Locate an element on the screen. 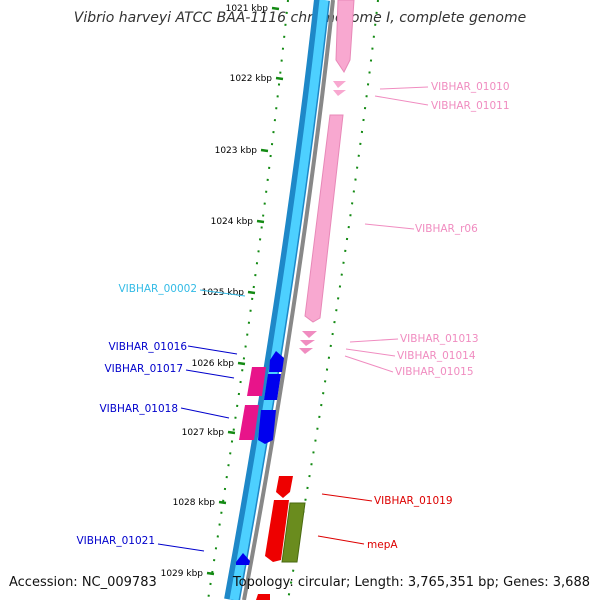 Image resolution: width=600 pixels, height=600 pixels. tick-label: 1029 kbp is located at coordinates (182, 574).